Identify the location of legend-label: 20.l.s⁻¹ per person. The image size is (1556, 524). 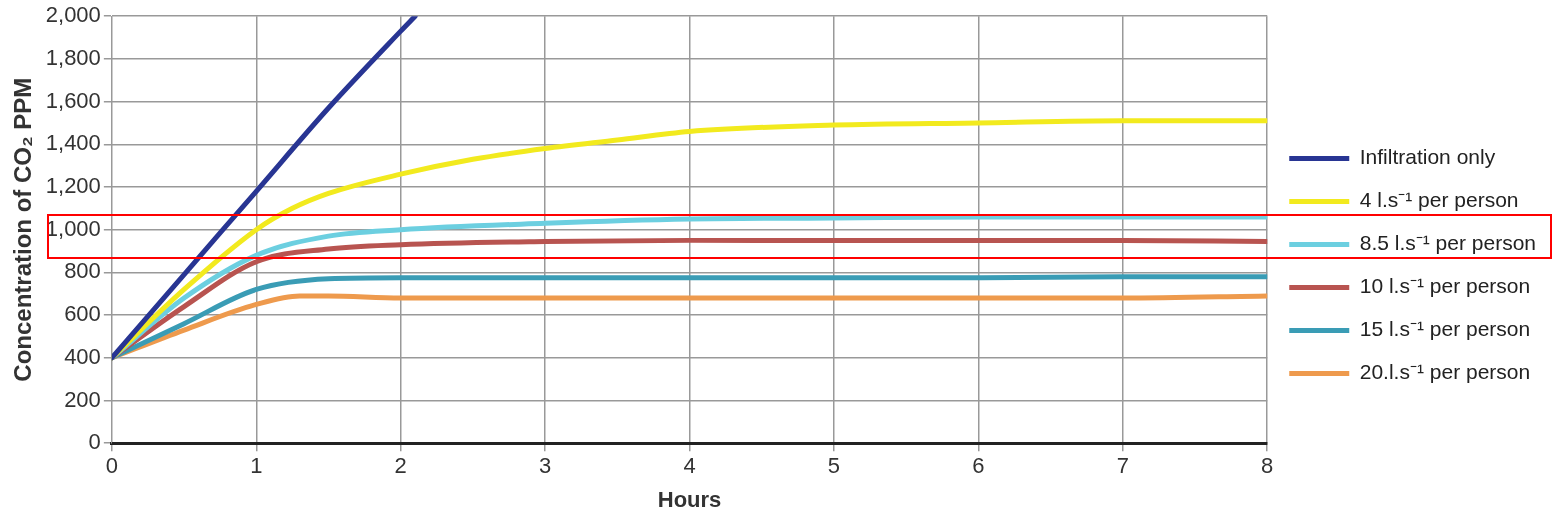
(1445, 372).